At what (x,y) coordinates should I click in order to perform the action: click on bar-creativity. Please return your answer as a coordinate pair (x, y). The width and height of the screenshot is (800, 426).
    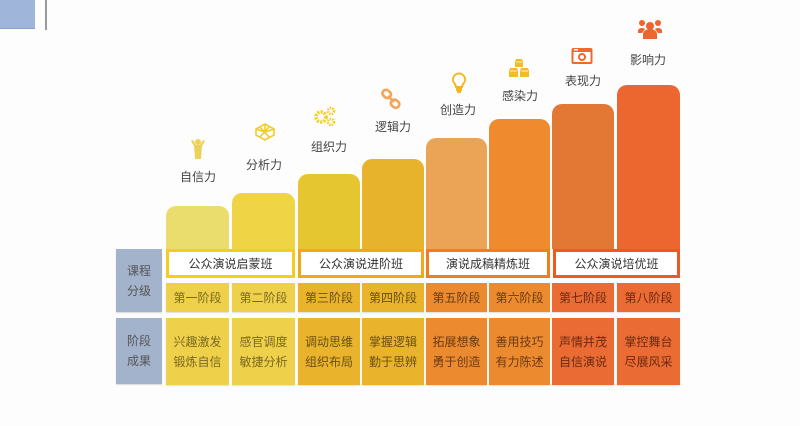
    Looking at the image, I should click on (456, 193).